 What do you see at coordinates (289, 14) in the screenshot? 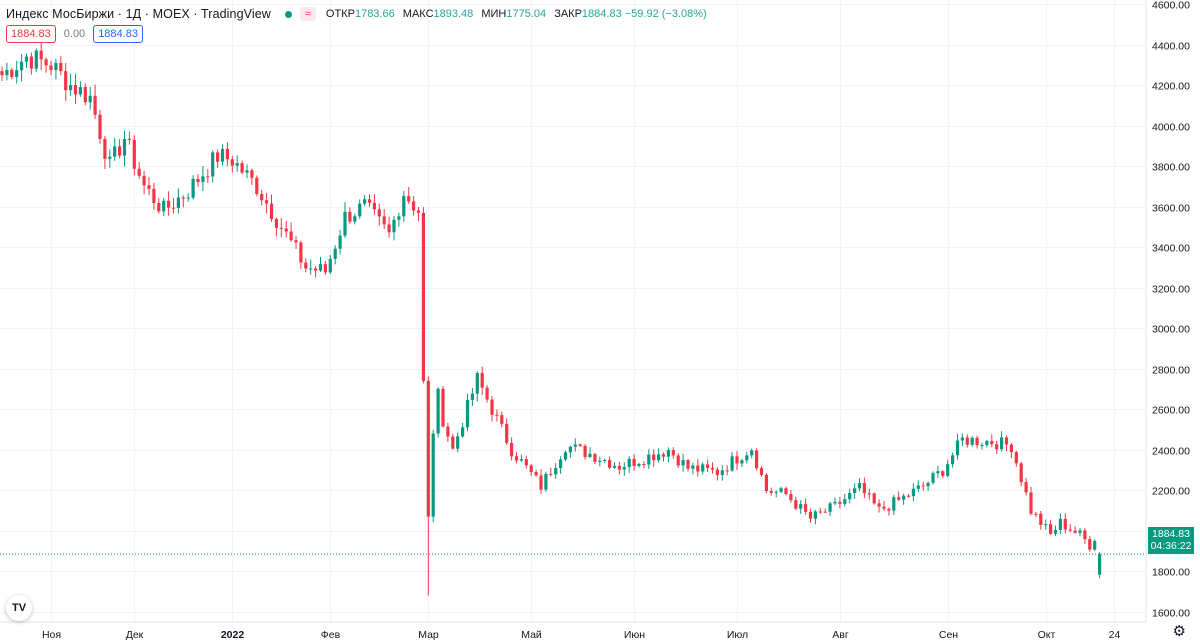
I see `market-status-icon` at bounding box center [289, 14].